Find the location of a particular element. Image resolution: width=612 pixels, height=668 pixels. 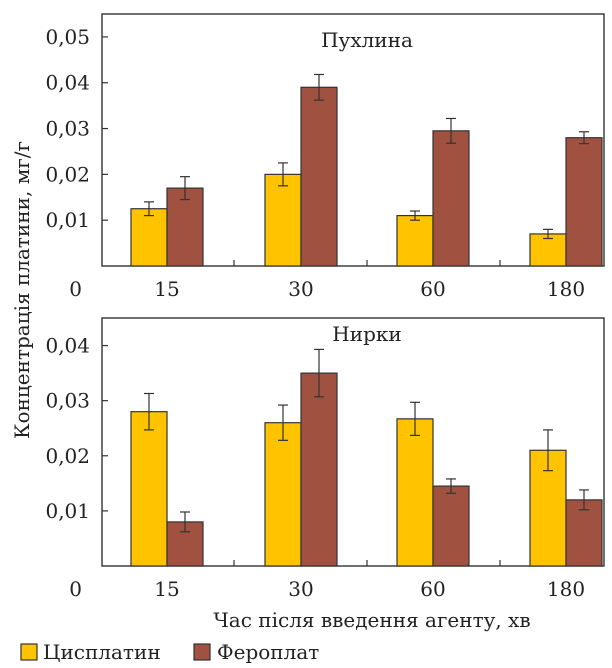

legend-label-cisplatin: Цисплатин is located at coordinates (102, 652).